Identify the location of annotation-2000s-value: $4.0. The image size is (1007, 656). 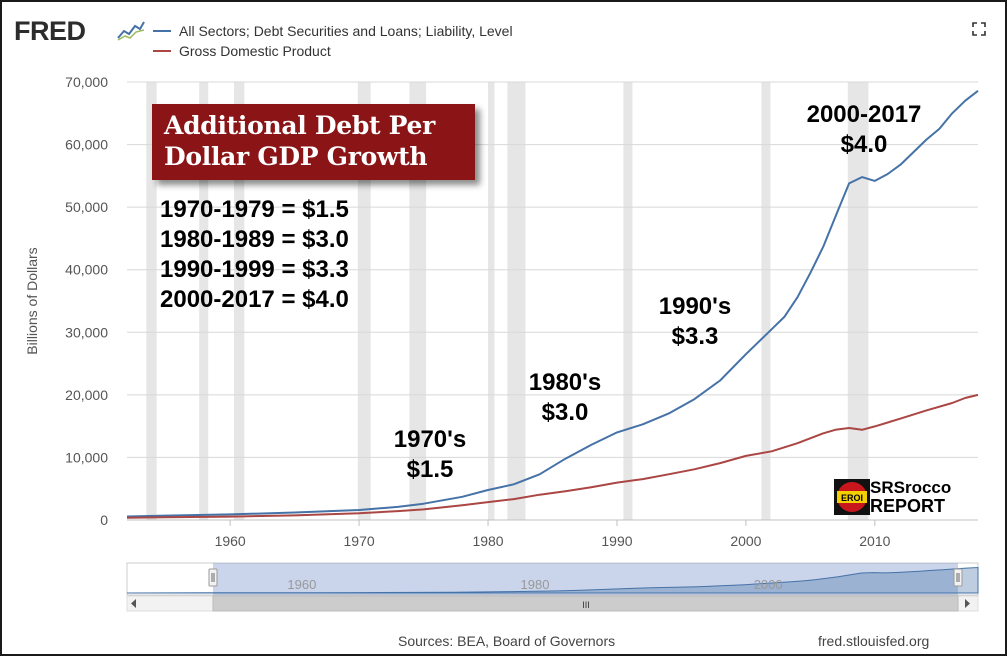
(864, 144).